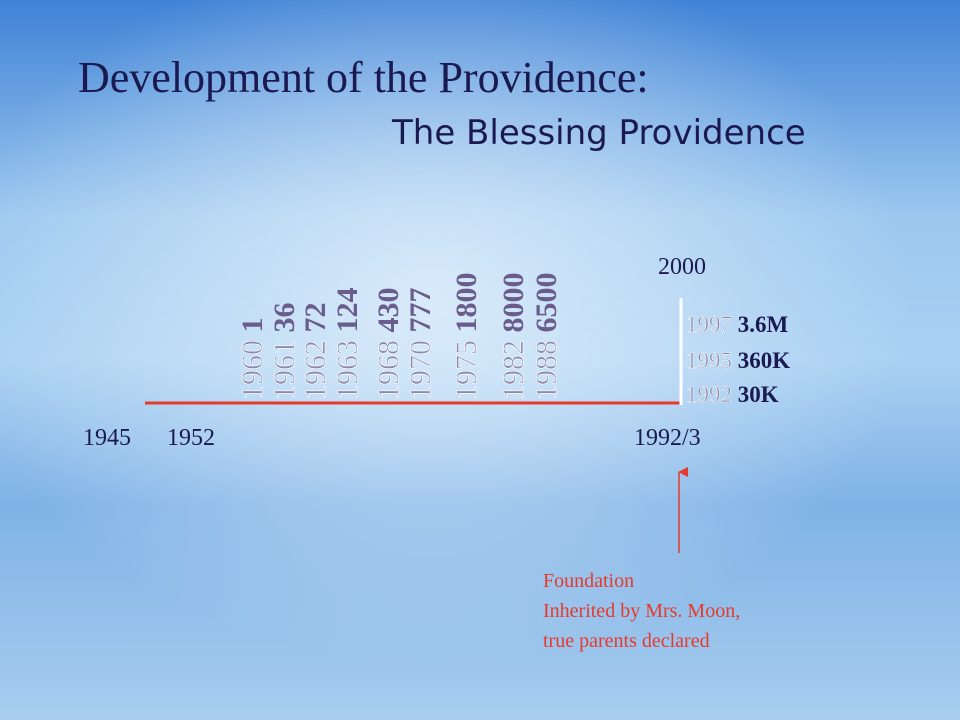  I want to click on column-year: 1988, so click(546, 370).